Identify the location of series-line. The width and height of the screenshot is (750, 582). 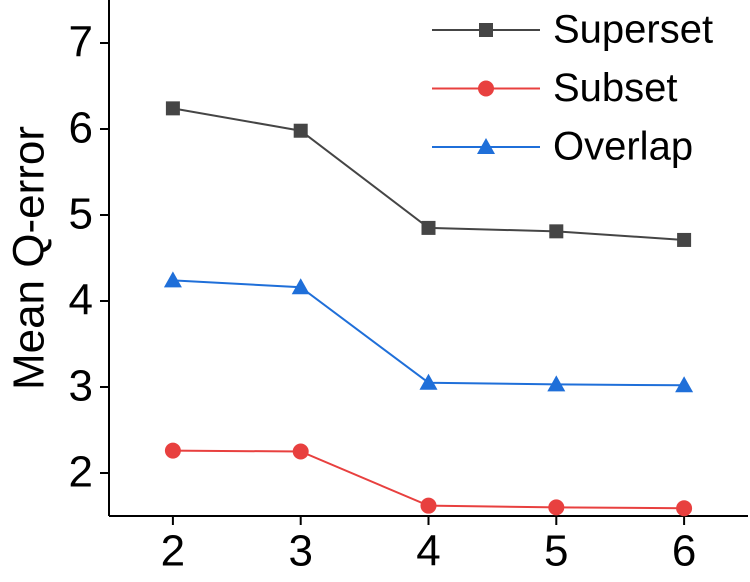
(428, 333).